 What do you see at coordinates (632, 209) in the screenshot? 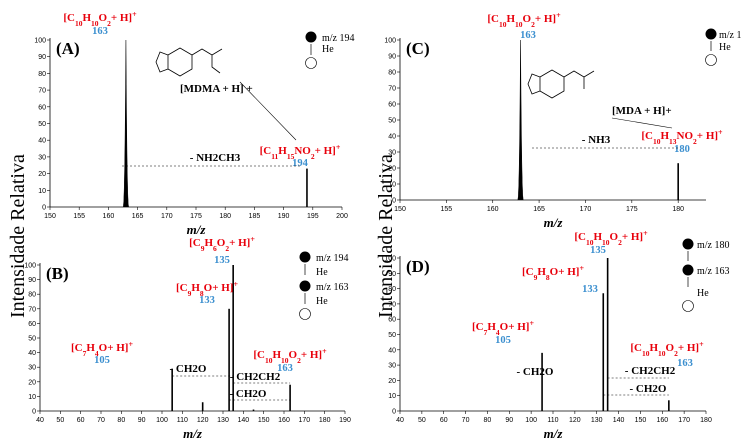
I see `x-tick-label: 175` at bounding box center [632, 209].